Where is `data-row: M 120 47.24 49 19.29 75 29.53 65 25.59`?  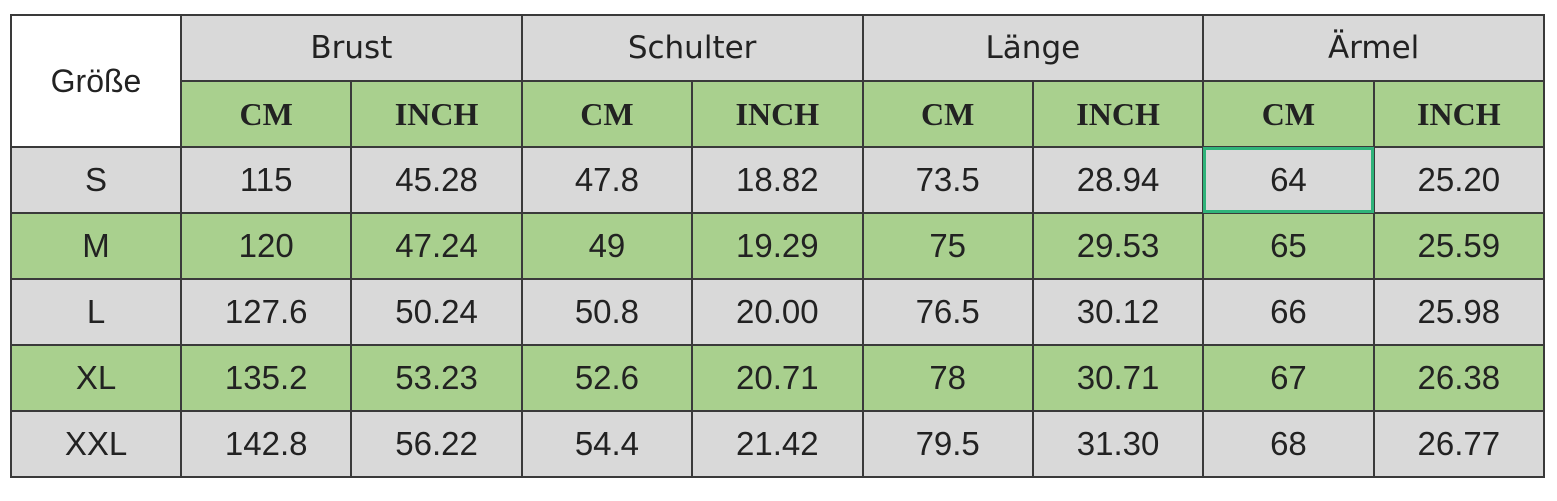
data-row: M 120 47.24 49 19.29 75 29.53 65 25.59 is located at coordinates (778, 246).